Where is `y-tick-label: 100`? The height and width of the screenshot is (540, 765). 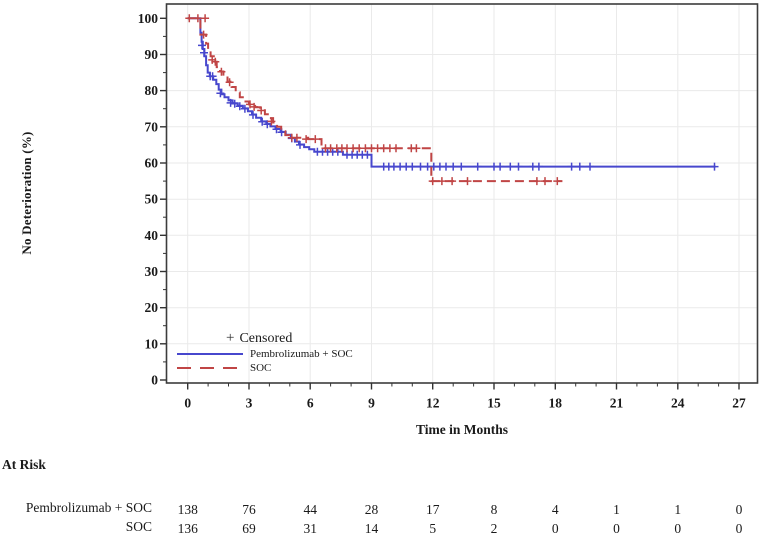
y-tick-label: 100 is located at coordinates (148, 18).